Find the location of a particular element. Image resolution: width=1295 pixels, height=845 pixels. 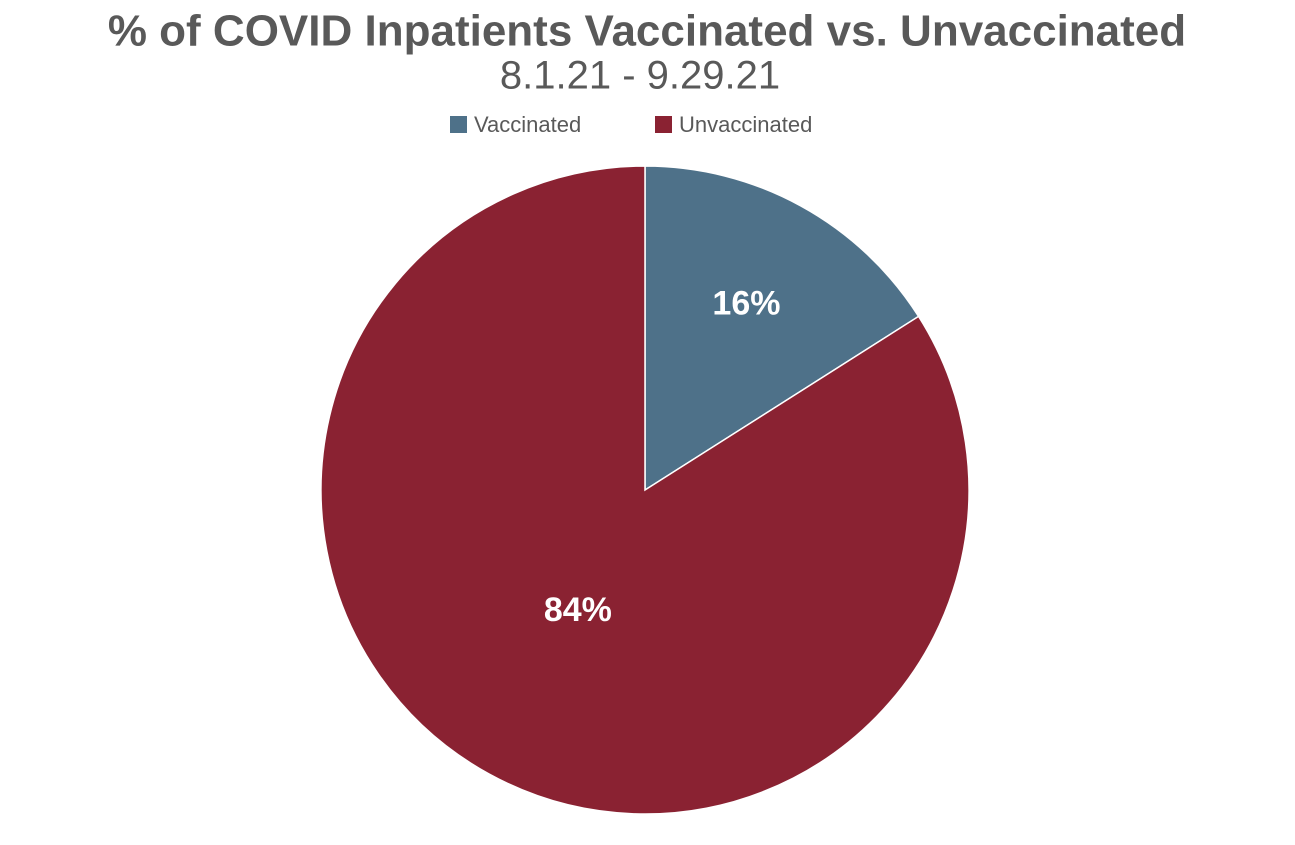

chart-subtitle: 8.1.21 - 9.29.21 is located at coordinates (640, 76).